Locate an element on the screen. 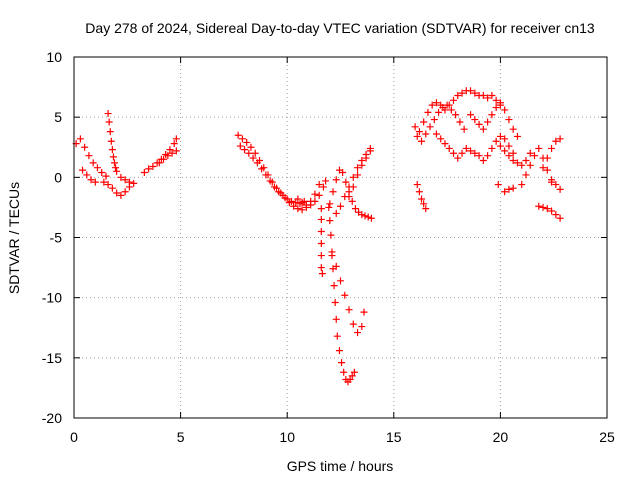 Image resolution: width=640 pixels, height=485 pixels. y-axis-label: SDTVAR / TECUs is located at coordinates (14, 238).